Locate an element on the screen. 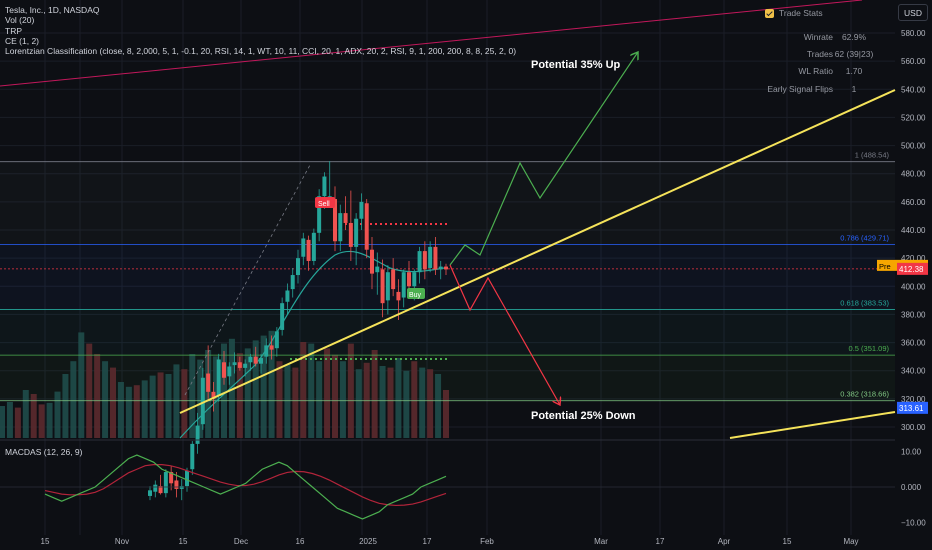 This screenshot has height=550, width=932. macd-tick: −10.00 is located at coordinates (913, 523).